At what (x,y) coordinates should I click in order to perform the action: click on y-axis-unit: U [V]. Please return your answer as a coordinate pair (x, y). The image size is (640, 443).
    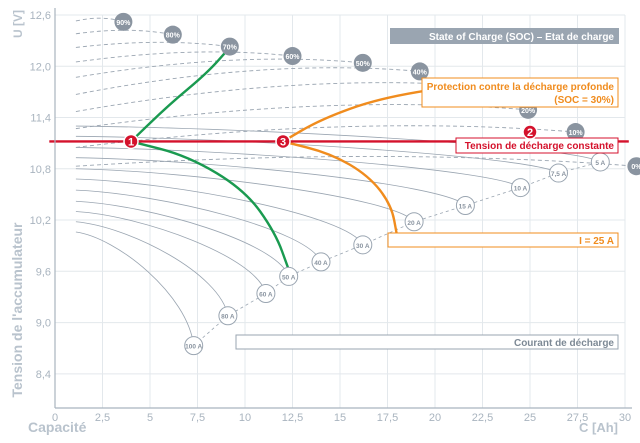
    Looking at the image, I should click on (18, 24).